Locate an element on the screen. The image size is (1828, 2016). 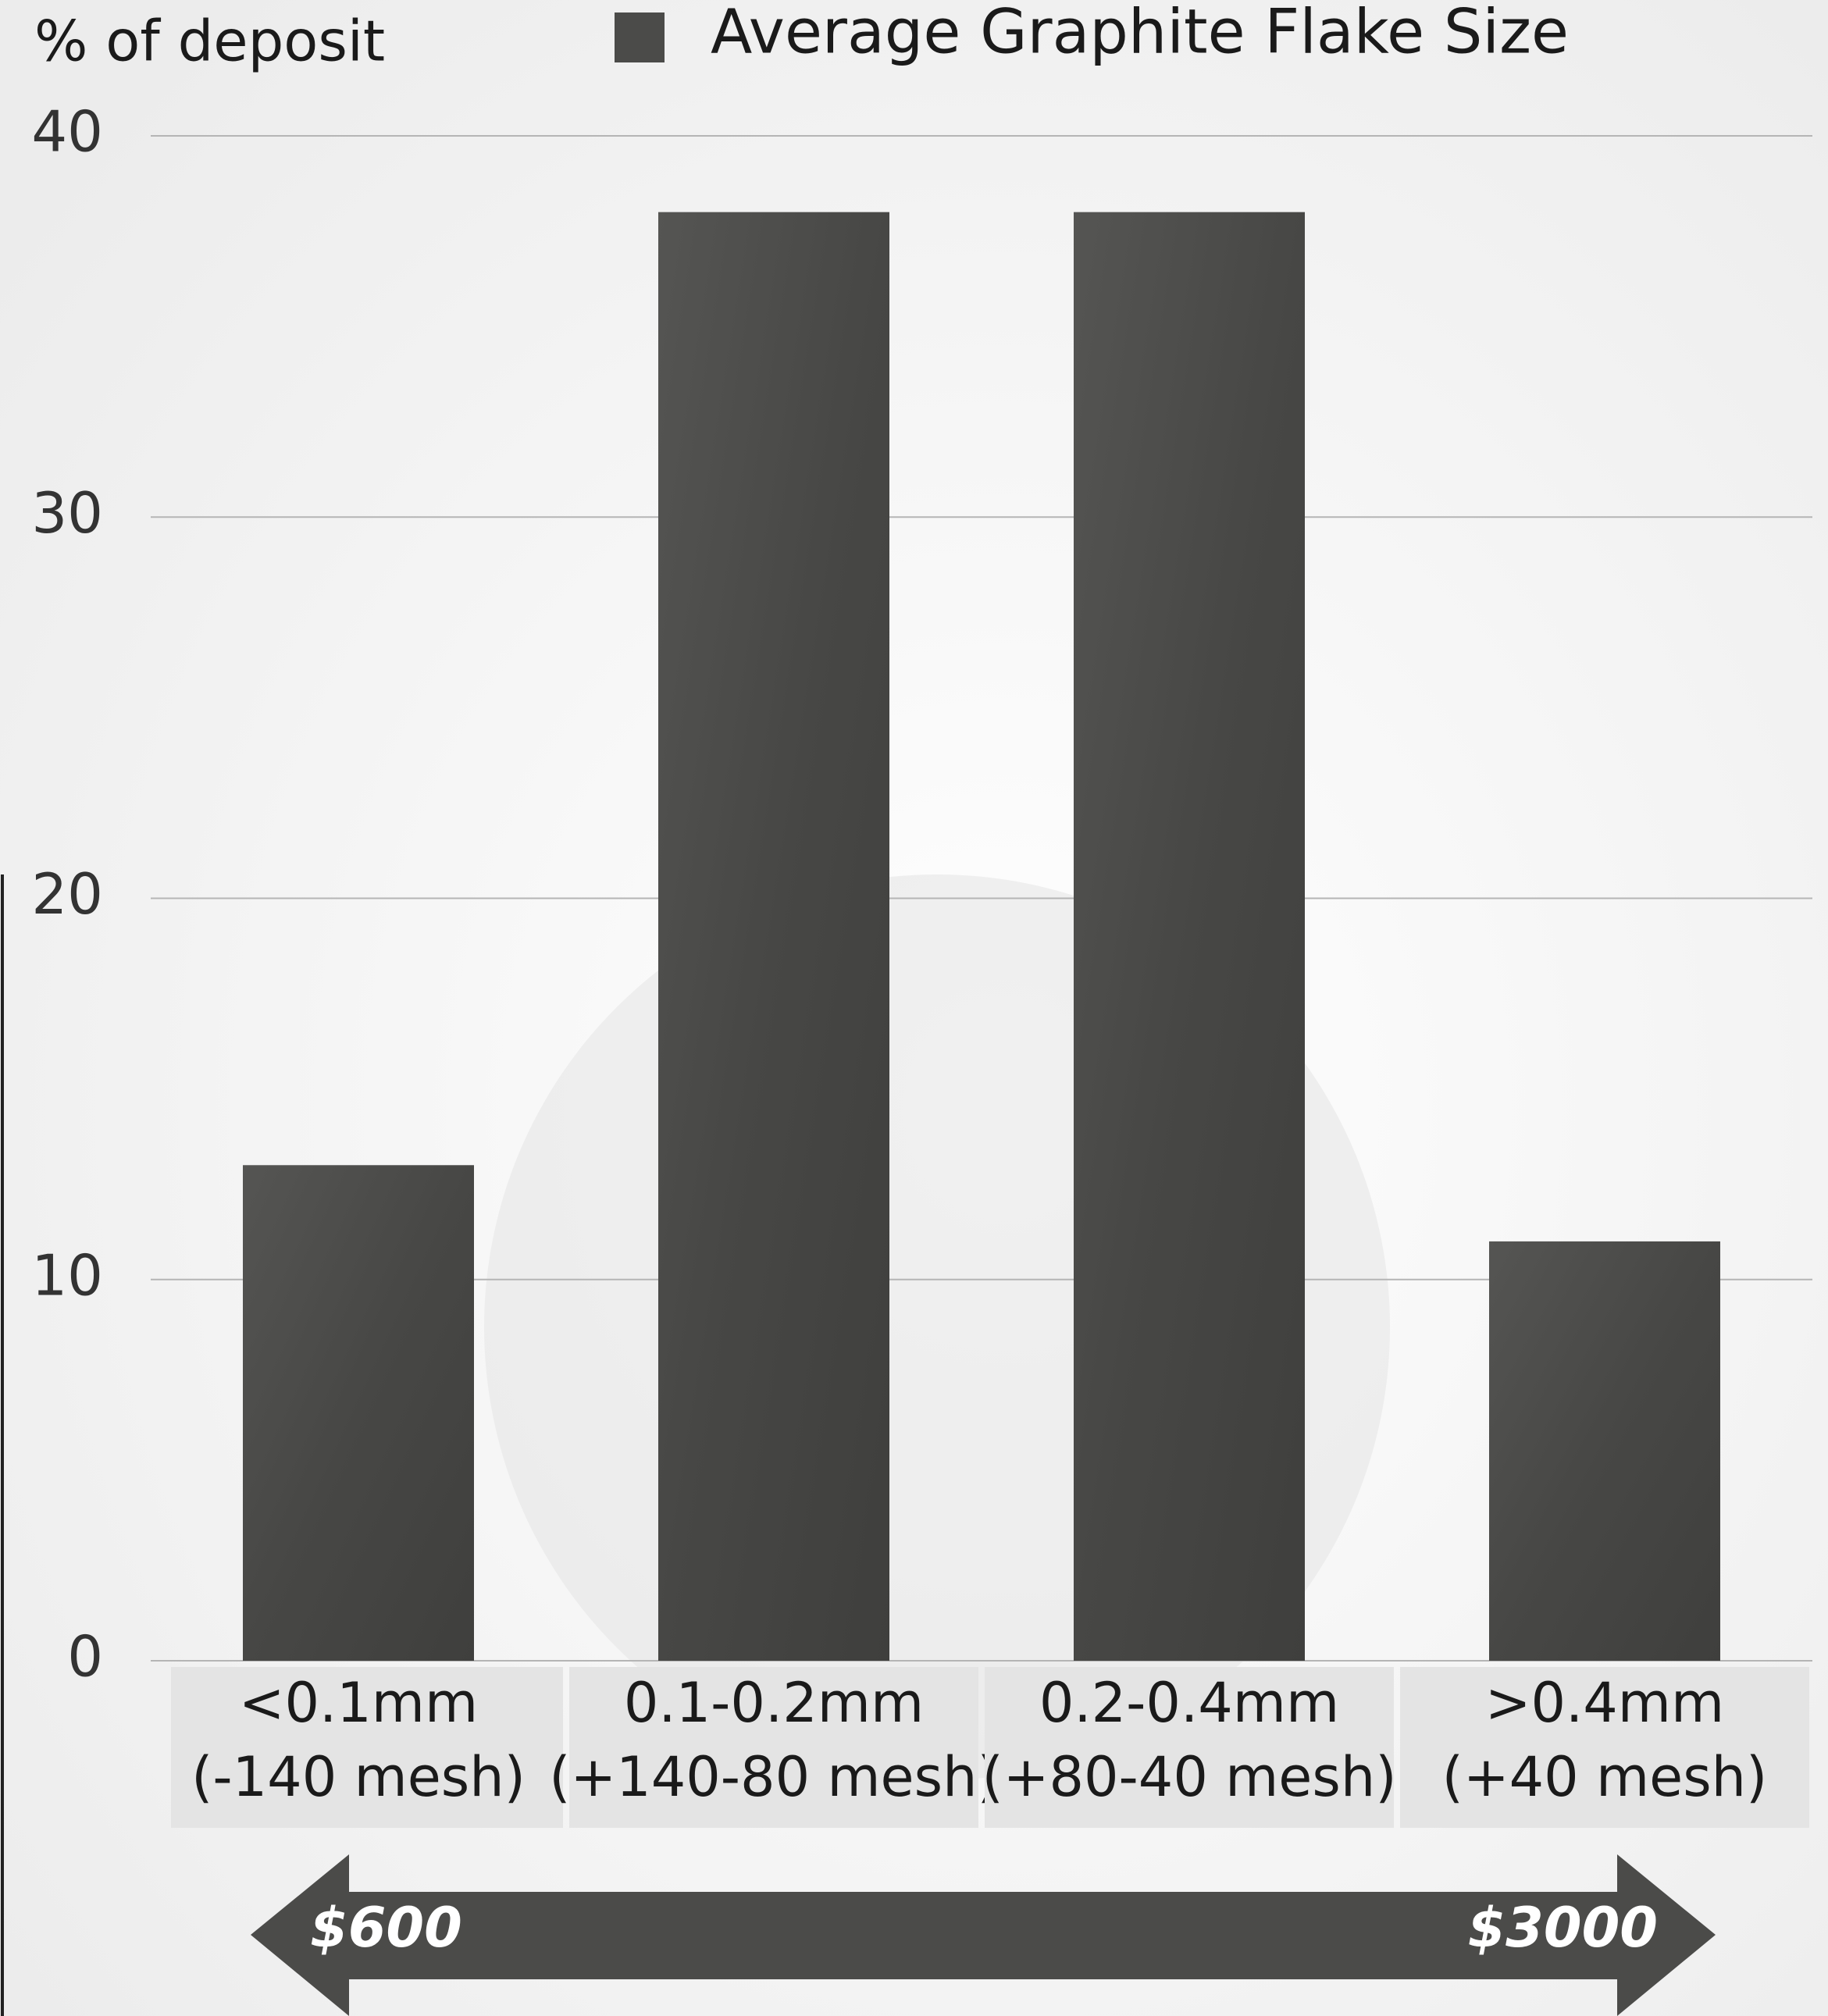
y-axis-title: % of deposit is located at coordinates (209, 41).